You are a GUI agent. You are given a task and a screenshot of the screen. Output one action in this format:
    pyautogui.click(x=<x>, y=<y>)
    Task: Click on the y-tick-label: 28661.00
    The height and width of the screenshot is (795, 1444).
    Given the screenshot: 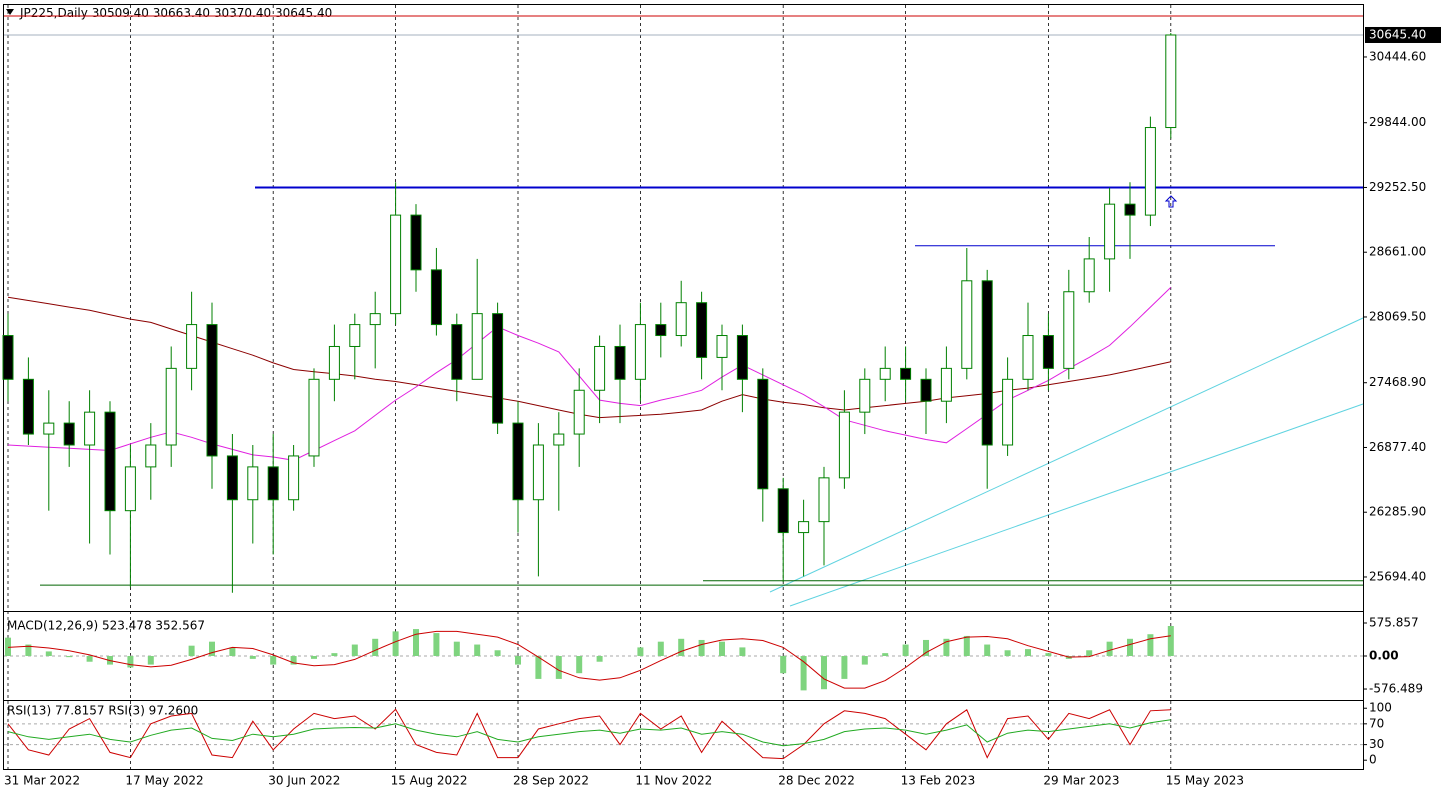 What is the action you would take?
    pyautogui.click(x=1397, y=252)
    